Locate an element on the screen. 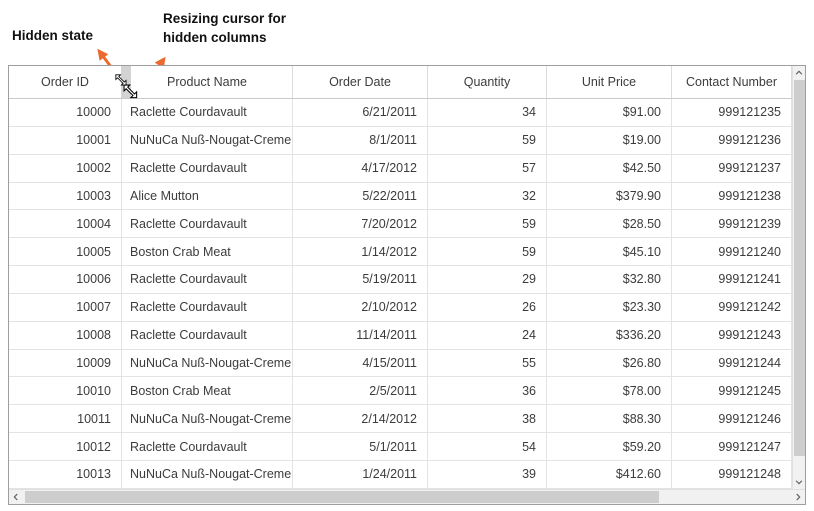 The width and height of the screenshot is (814, 511). column-header-order-date: Order Date is located at coordinates (360, 82).